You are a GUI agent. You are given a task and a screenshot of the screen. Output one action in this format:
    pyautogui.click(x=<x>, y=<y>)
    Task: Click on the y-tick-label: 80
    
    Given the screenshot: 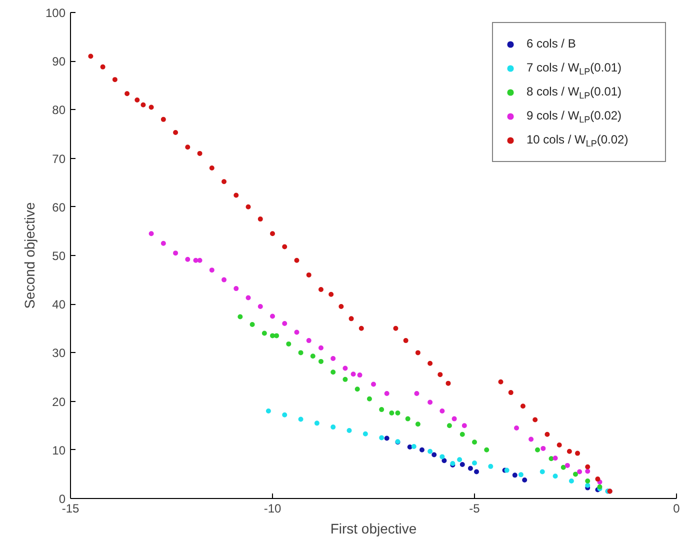 What is the action you would take?
    pyautogui.click(x=59, y=110)
    